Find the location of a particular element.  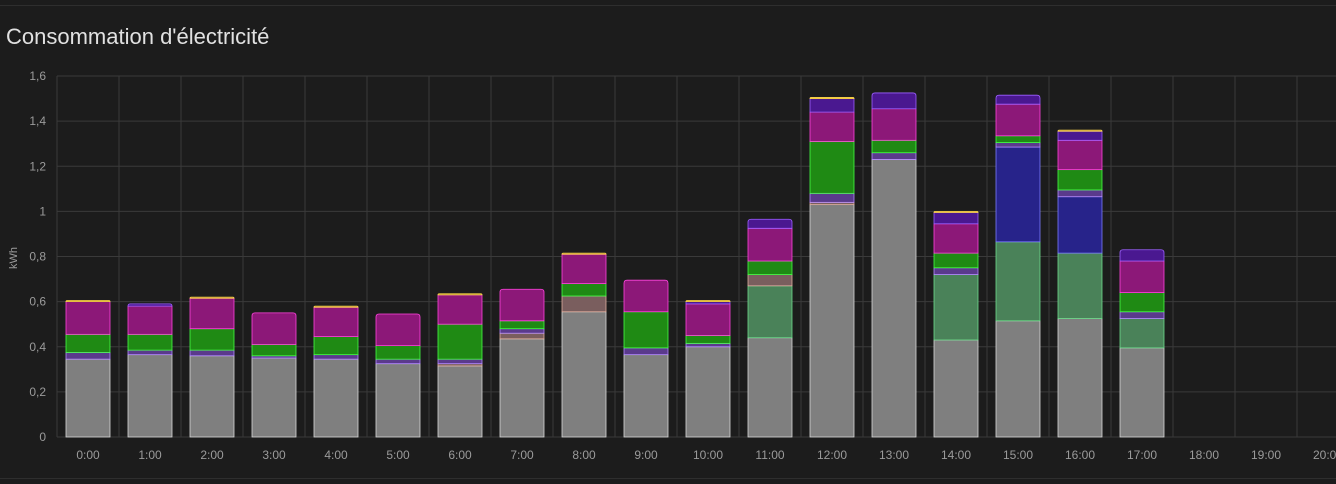

x-tick-label: 8:00 is located at coordinates (584, 455).